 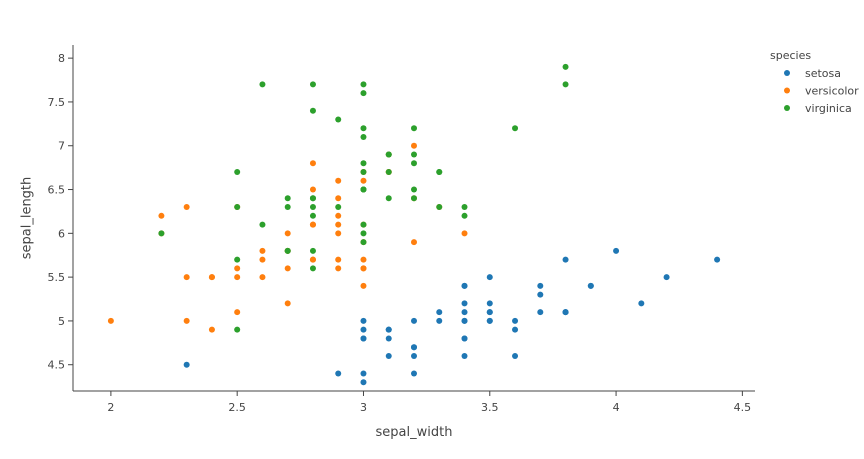 I want to click on legend-item-versicolor: versicolor, so click(x=821, y=91).